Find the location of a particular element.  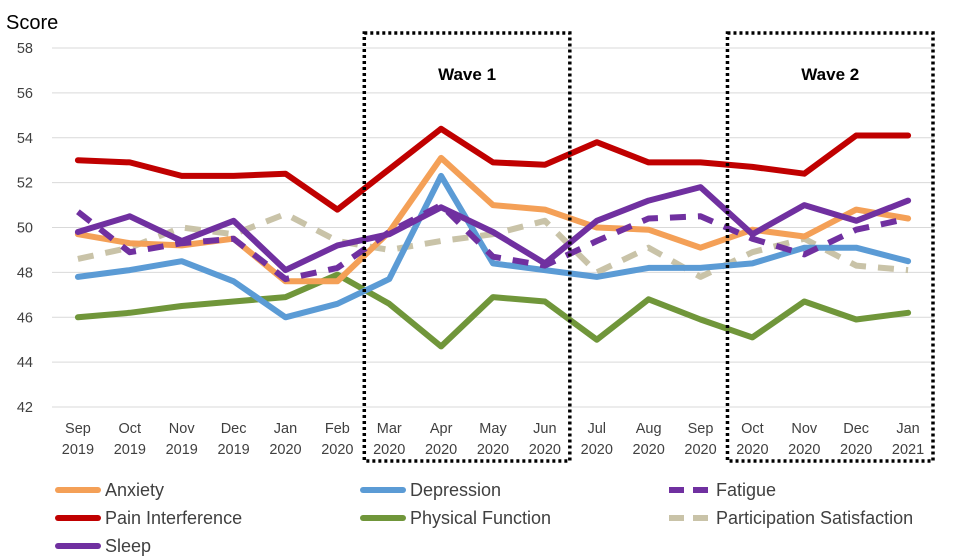

x-tick-label: 2021 is located at coordinates (908, 450).